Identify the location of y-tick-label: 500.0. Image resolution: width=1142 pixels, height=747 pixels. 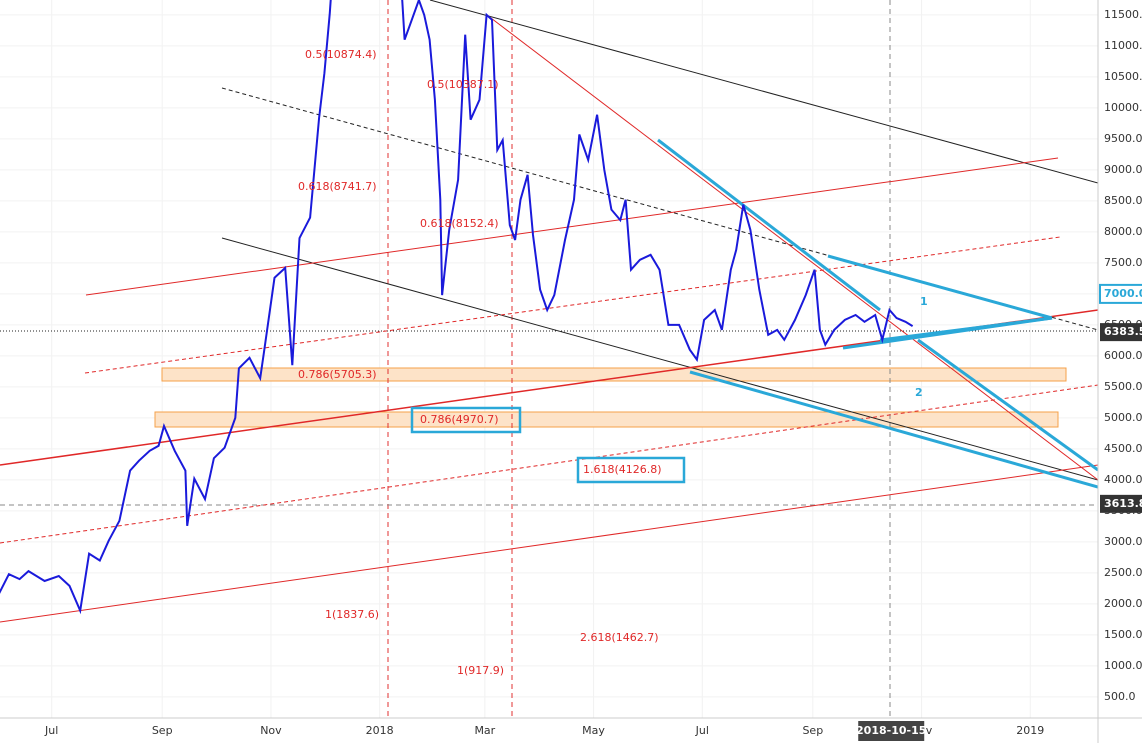
(1120, 696).